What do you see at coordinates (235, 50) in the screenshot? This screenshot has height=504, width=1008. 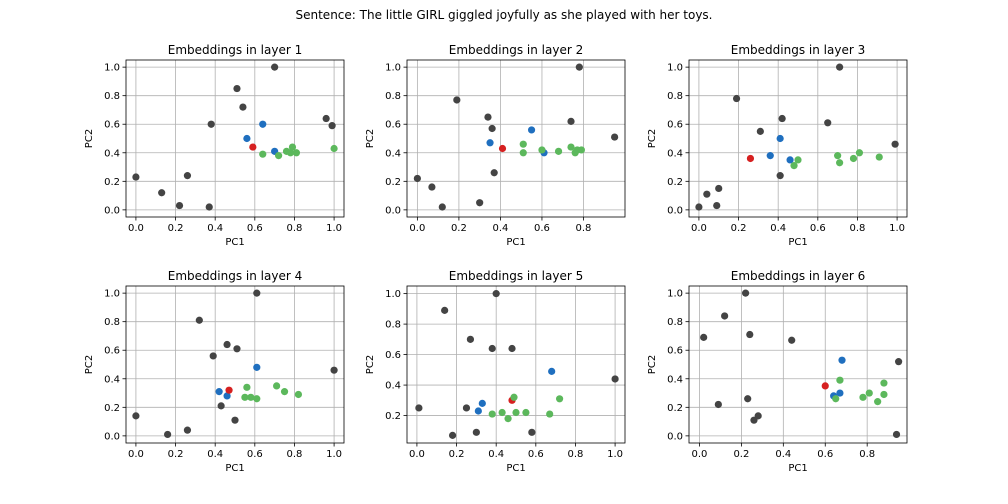 I see `subplot-title: Embeddings in layer 1` at bounding box center [235, 50].